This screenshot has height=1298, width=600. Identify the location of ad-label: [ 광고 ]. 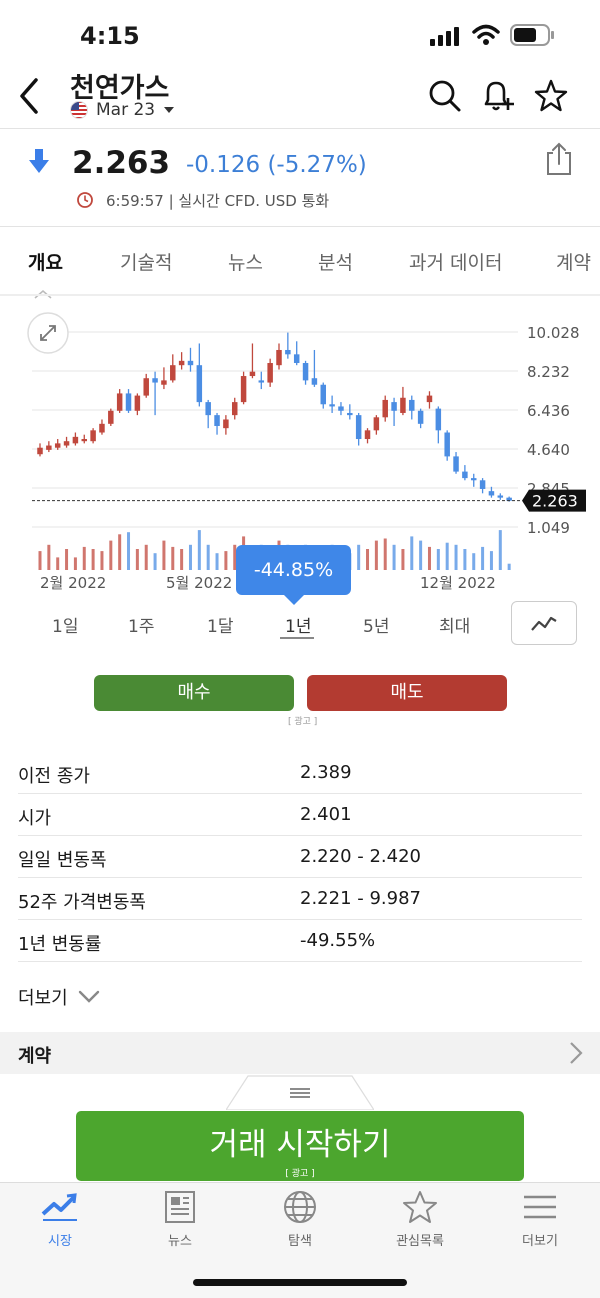
(303, 722).